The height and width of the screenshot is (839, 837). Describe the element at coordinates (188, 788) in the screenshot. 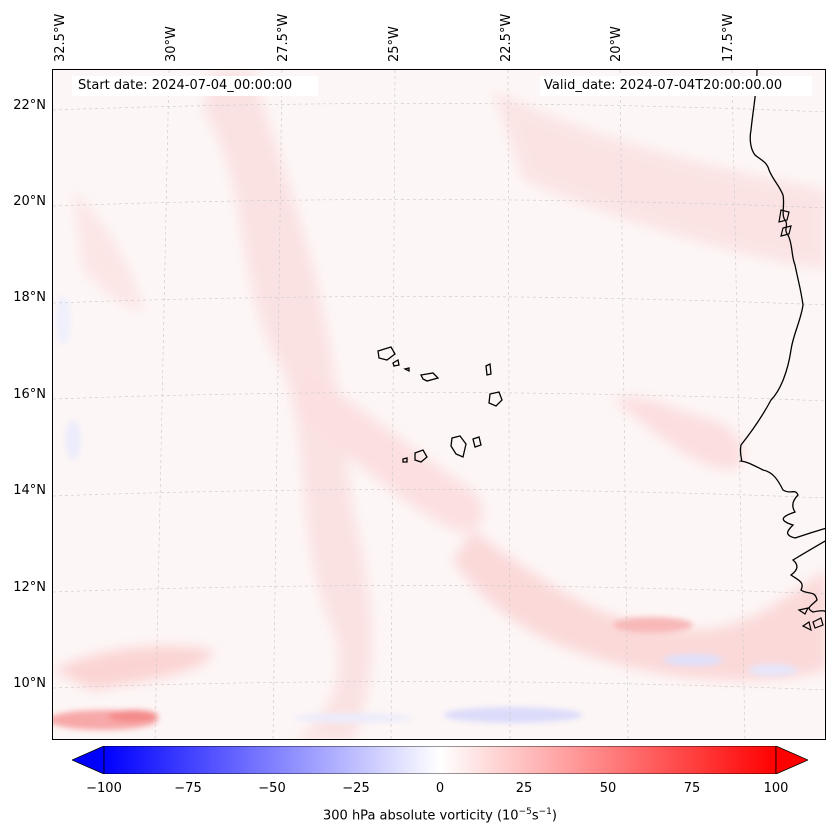

I see `colorbar-tick: −75` at that location.